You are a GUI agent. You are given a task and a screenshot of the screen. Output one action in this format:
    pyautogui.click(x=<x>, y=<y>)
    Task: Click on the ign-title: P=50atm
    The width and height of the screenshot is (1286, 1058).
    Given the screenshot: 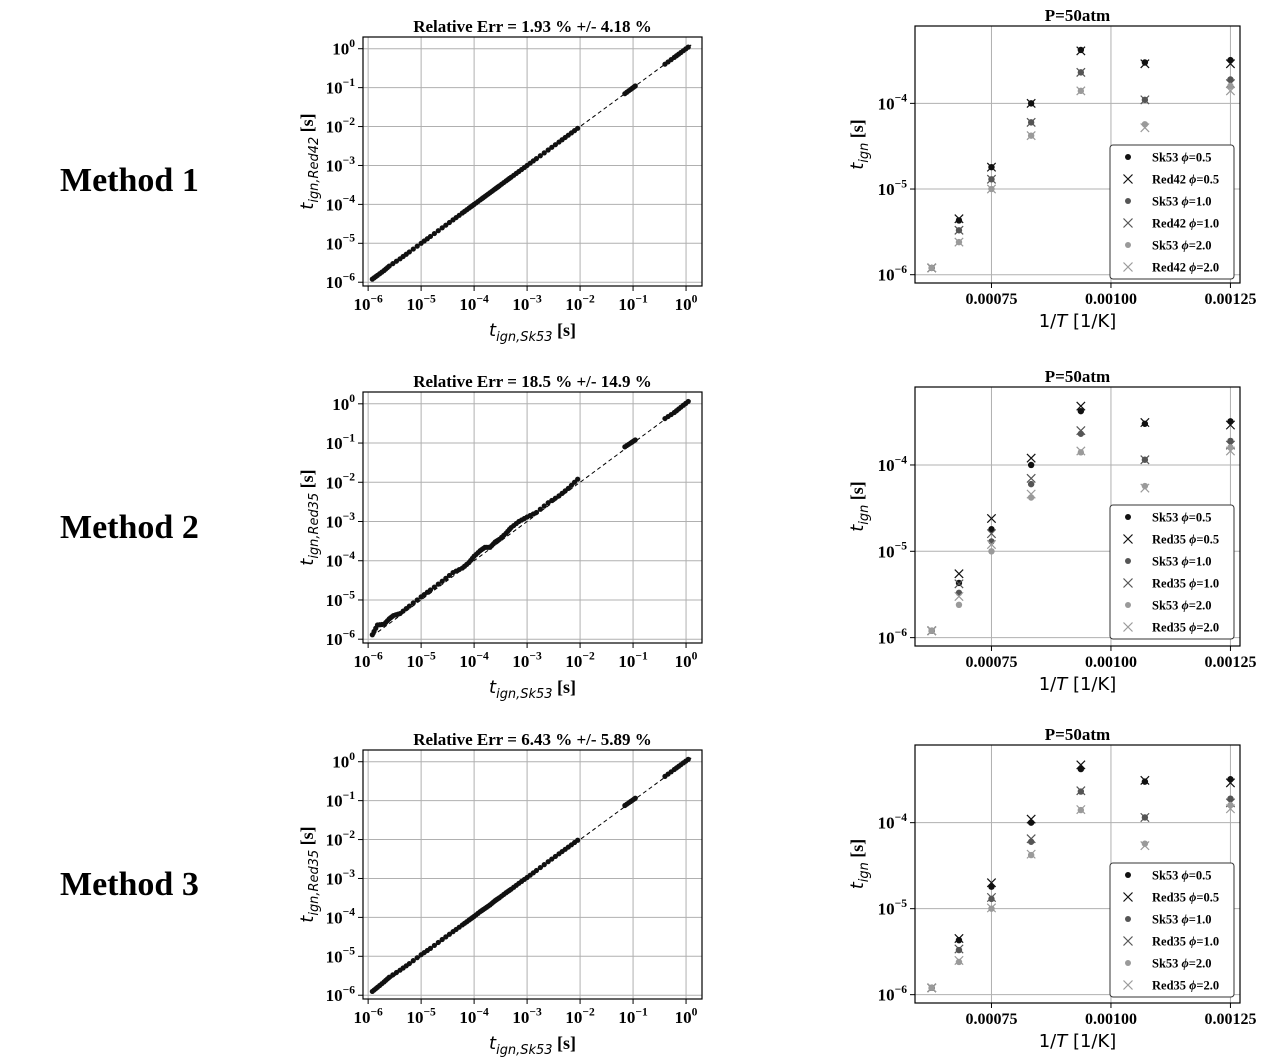 What is the action you would take?
    pyautogui.click(x=1077, y=734)
    